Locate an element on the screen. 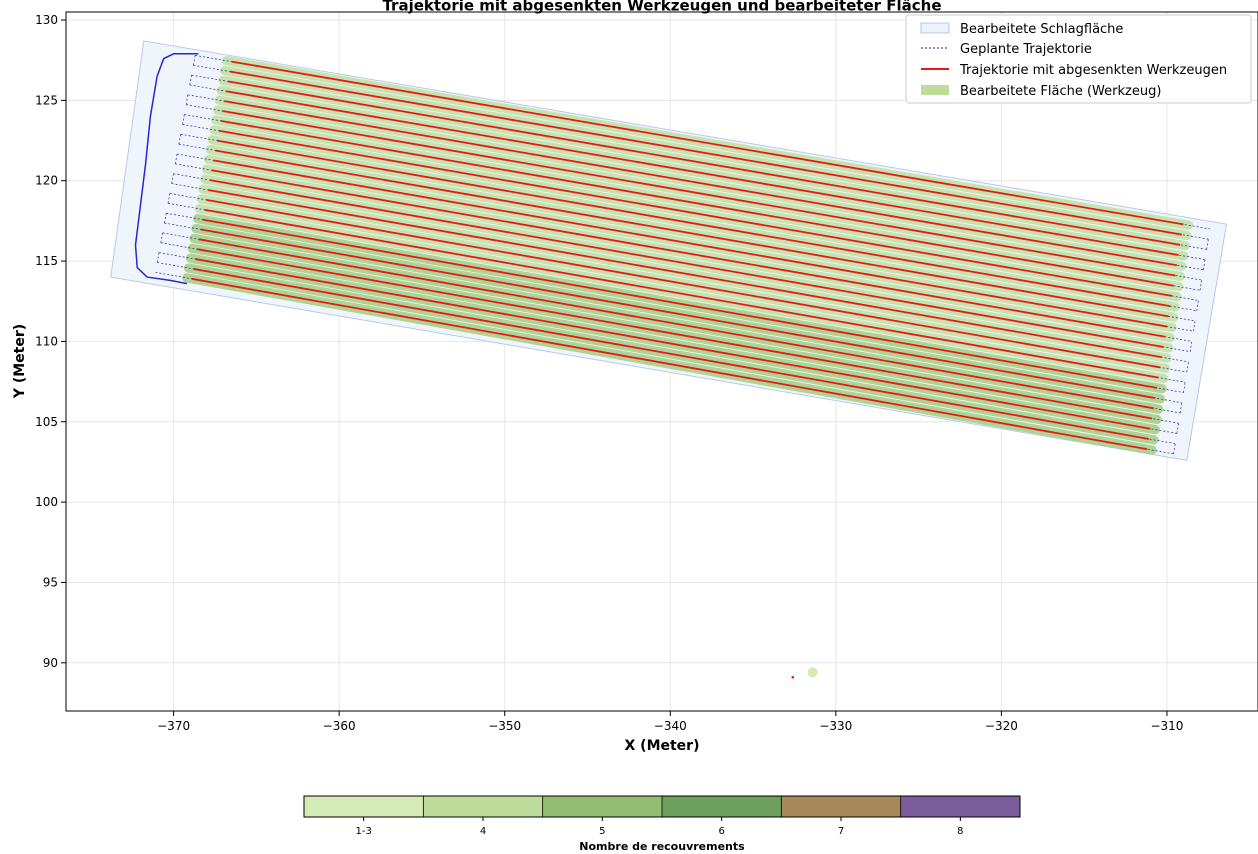 This screenshot has height=854, width=1258. legend-swatch-coverage is located at coordinates (935, 90).